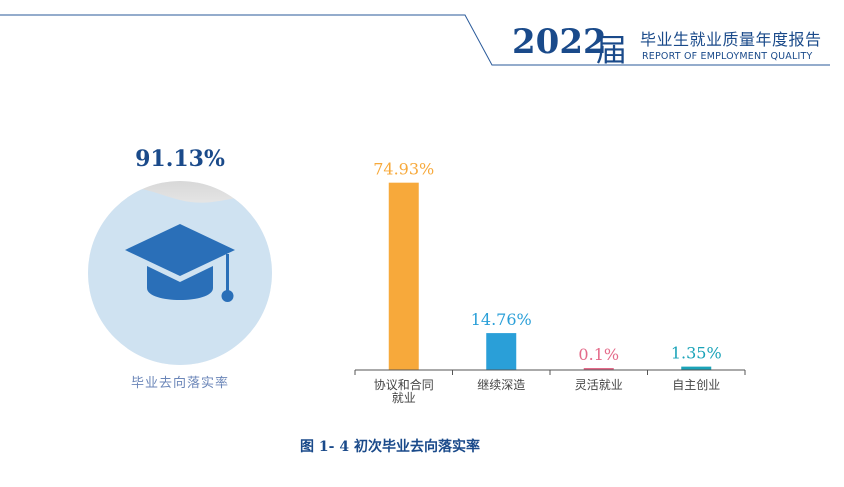  What do you see at coordinates (731, 39) in the screenshot?
I see `report-title-cn: 毕业生就业质量年度报告` at bounding box center [731, 39].